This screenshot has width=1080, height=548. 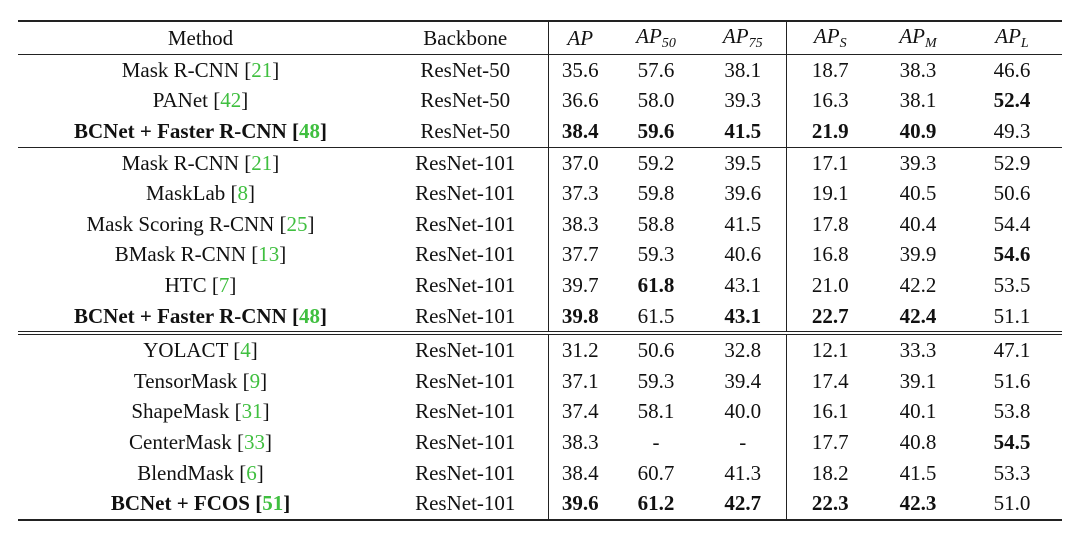 I want to click on value-cell: 38.4, so click(x=580, y=472).